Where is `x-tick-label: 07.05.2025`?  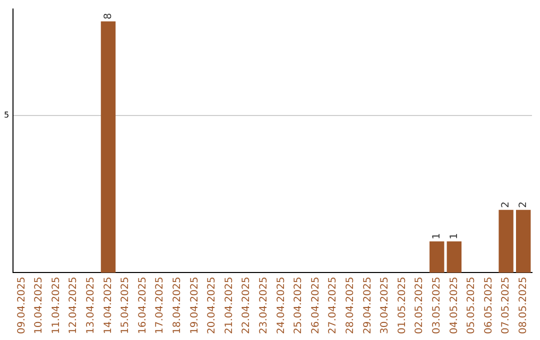
x-tick-label: 07.05.2025 is located at coordinates (506, 305).